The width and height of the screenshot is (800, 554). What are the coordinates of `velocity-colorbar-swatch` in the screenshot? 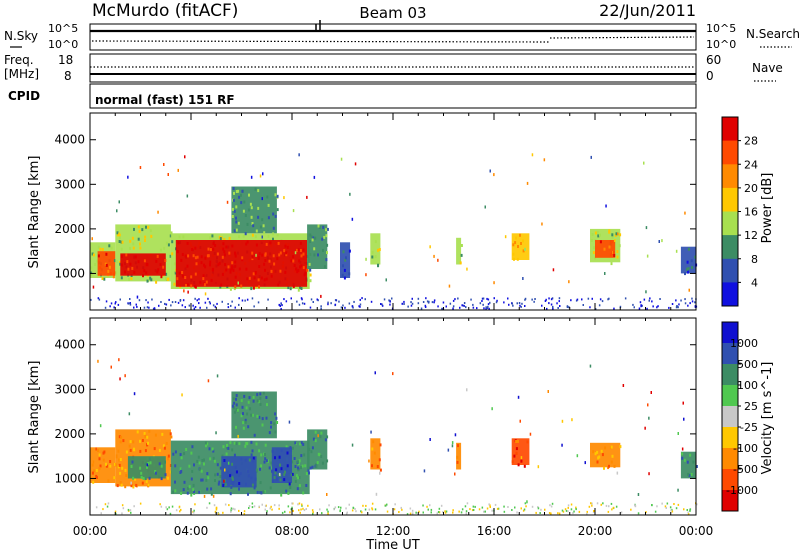 It's located at (730, 480).